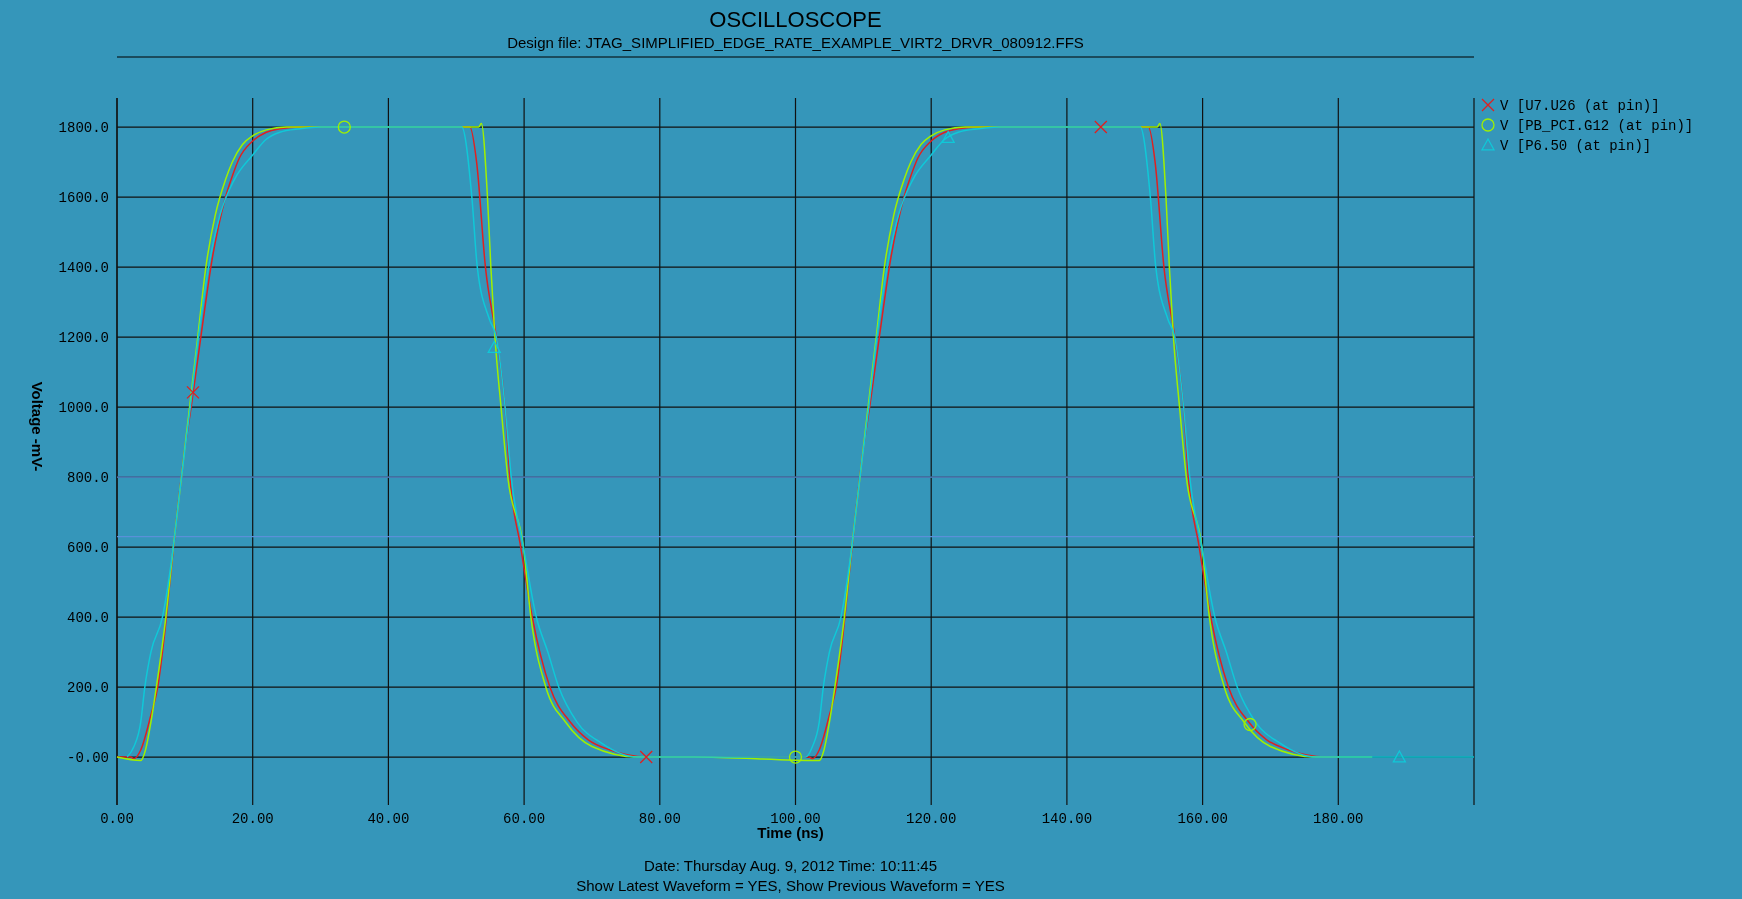 This screenshot has width=1742, height=899. I want to click on y-tick-label: 1400.0, so click(83, 268).